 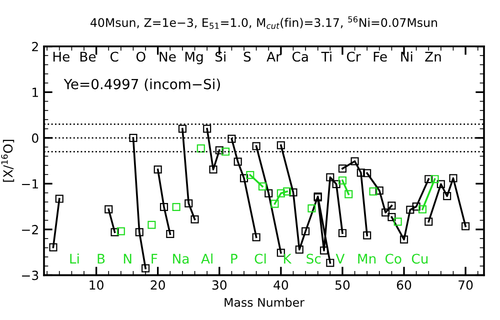 I want to click on annotation: Ne, so click(x=168, y=57).